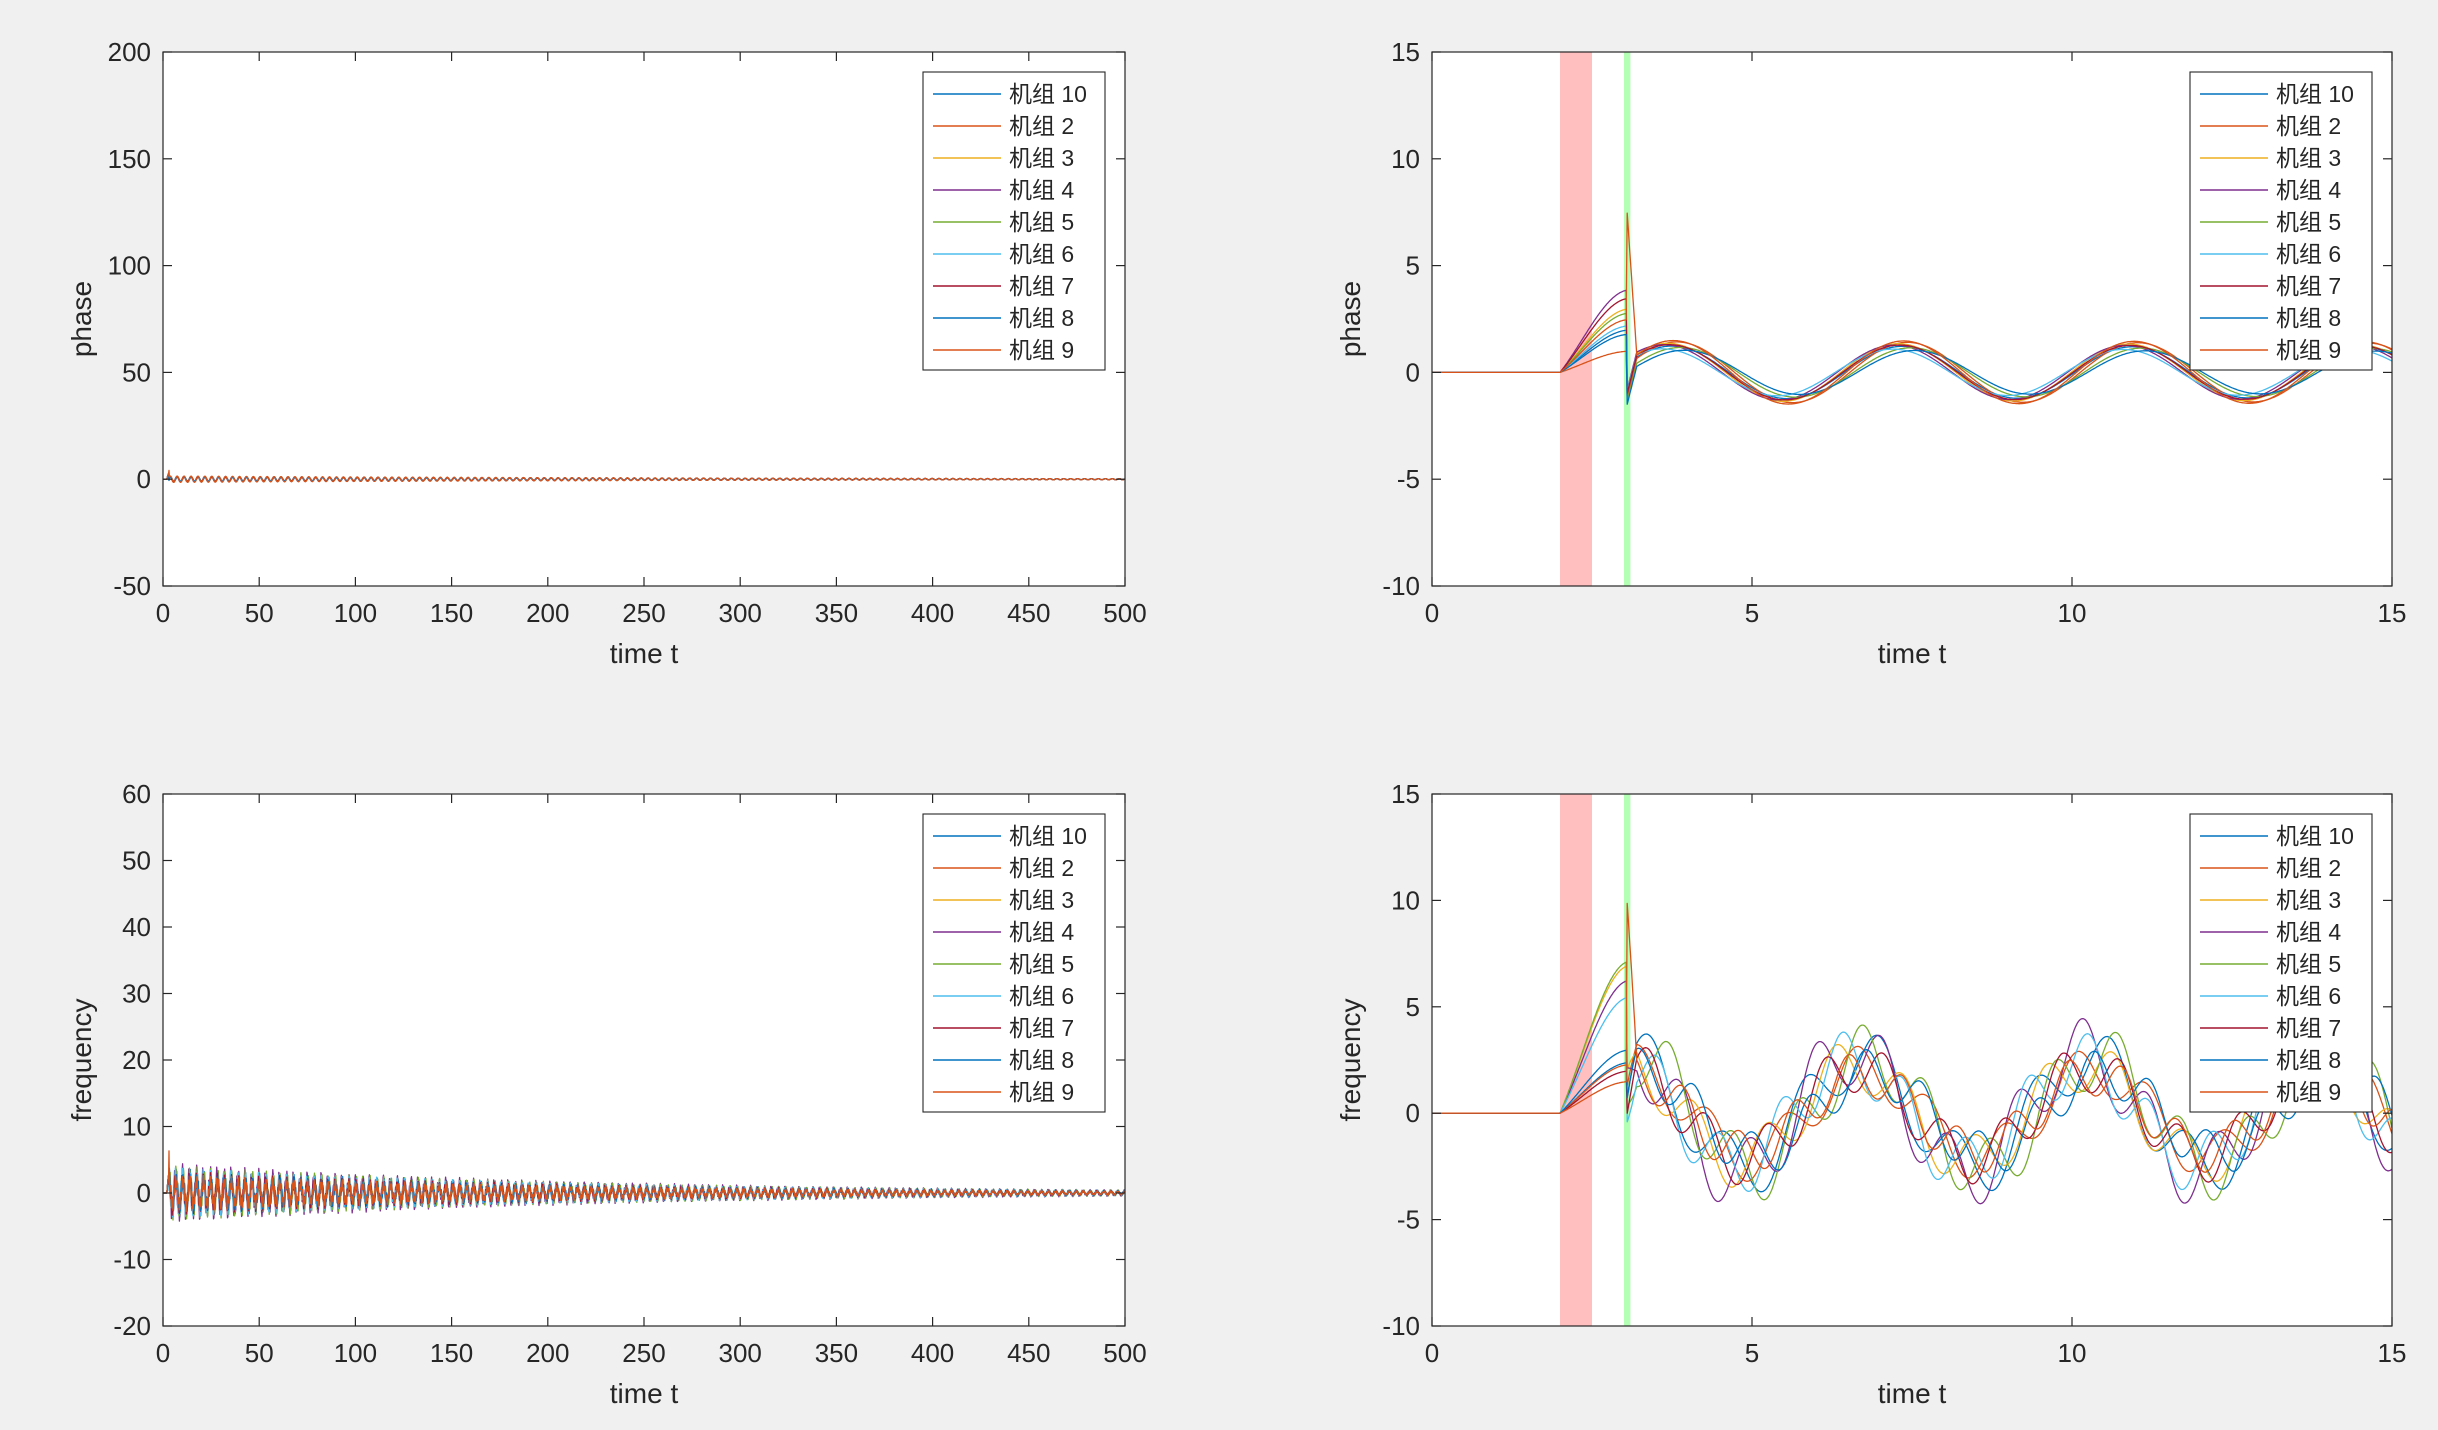 This screenshot has height=1430, width=2438. What do you see at coordinates (643, 1353) in the screenshot?
I see `x-tick-label: 250` at bounding box center [643, 1353].